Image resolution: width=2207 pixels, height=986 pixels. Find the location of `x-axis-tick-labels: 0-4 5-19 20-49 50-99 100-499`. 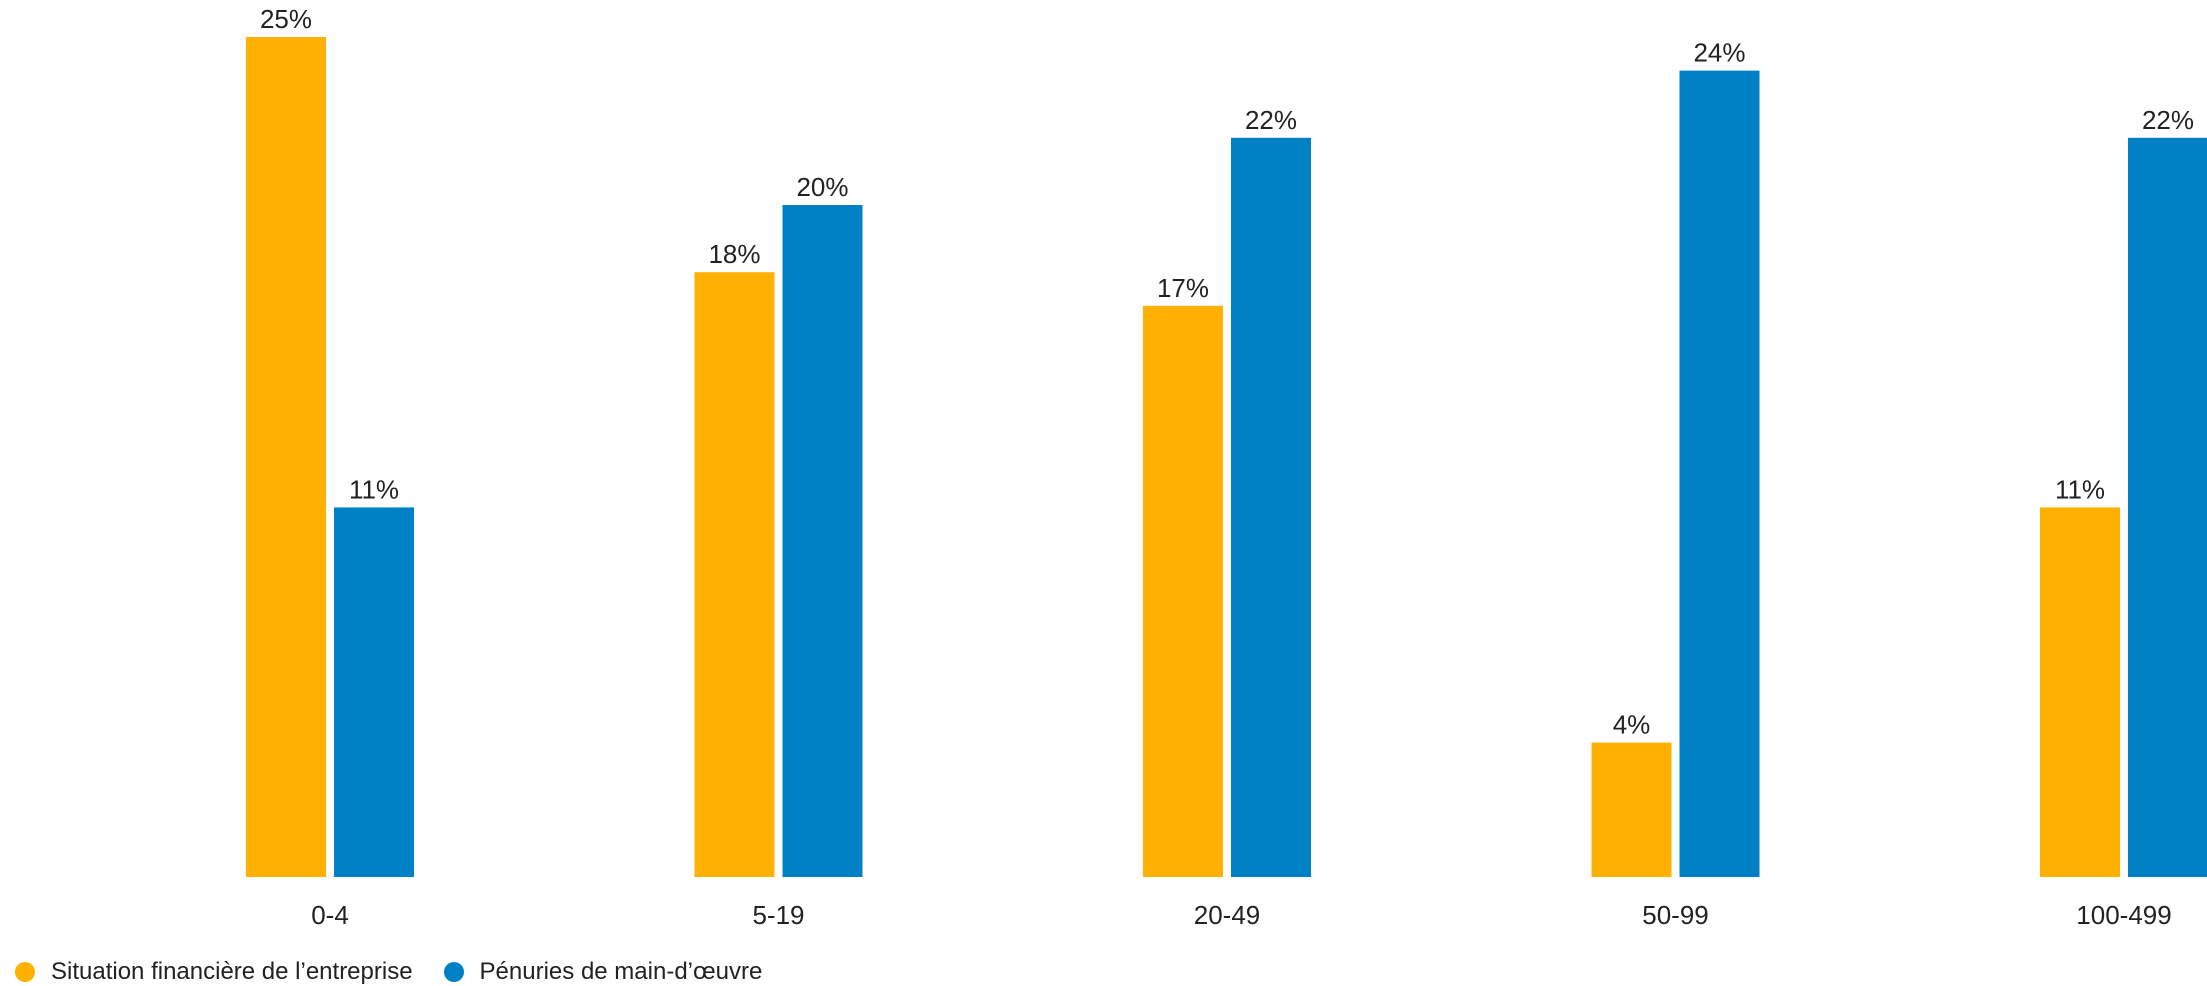

x-axis-tick-labels: 0-4 5-19 20-49 50-99 100-499 is located at coordinates (1241, 915).